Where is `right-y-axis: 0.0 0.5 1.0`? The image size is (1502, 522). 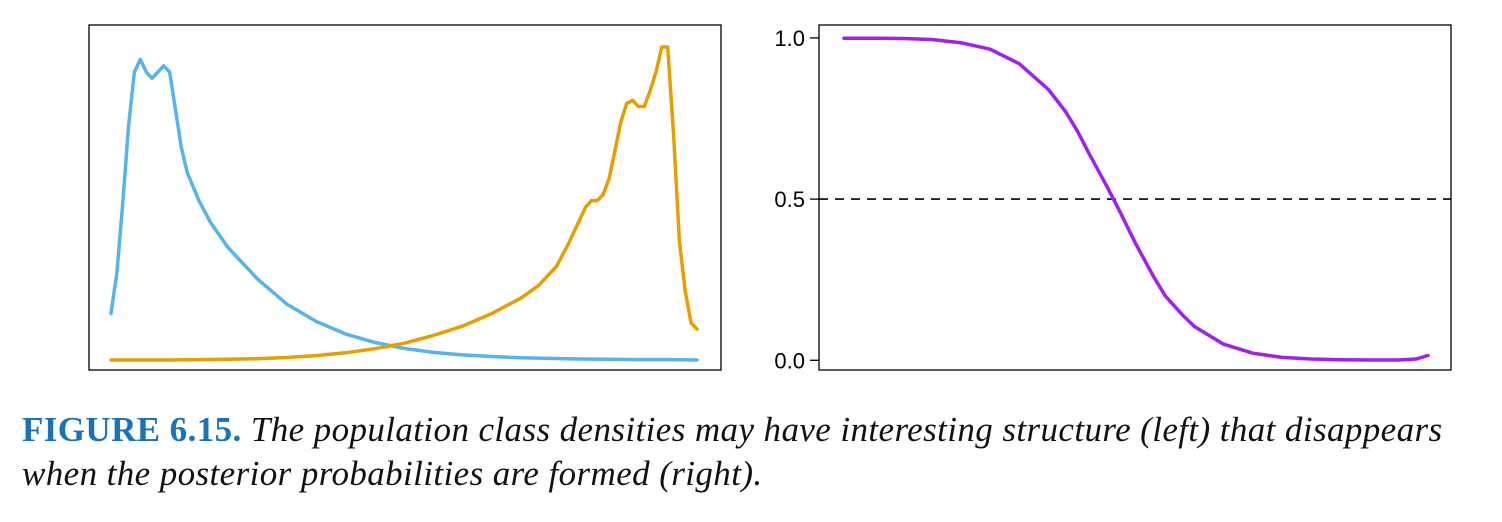 right-y-axis: 0.0 0.5 1.0 is located at coordinates (796, 199).